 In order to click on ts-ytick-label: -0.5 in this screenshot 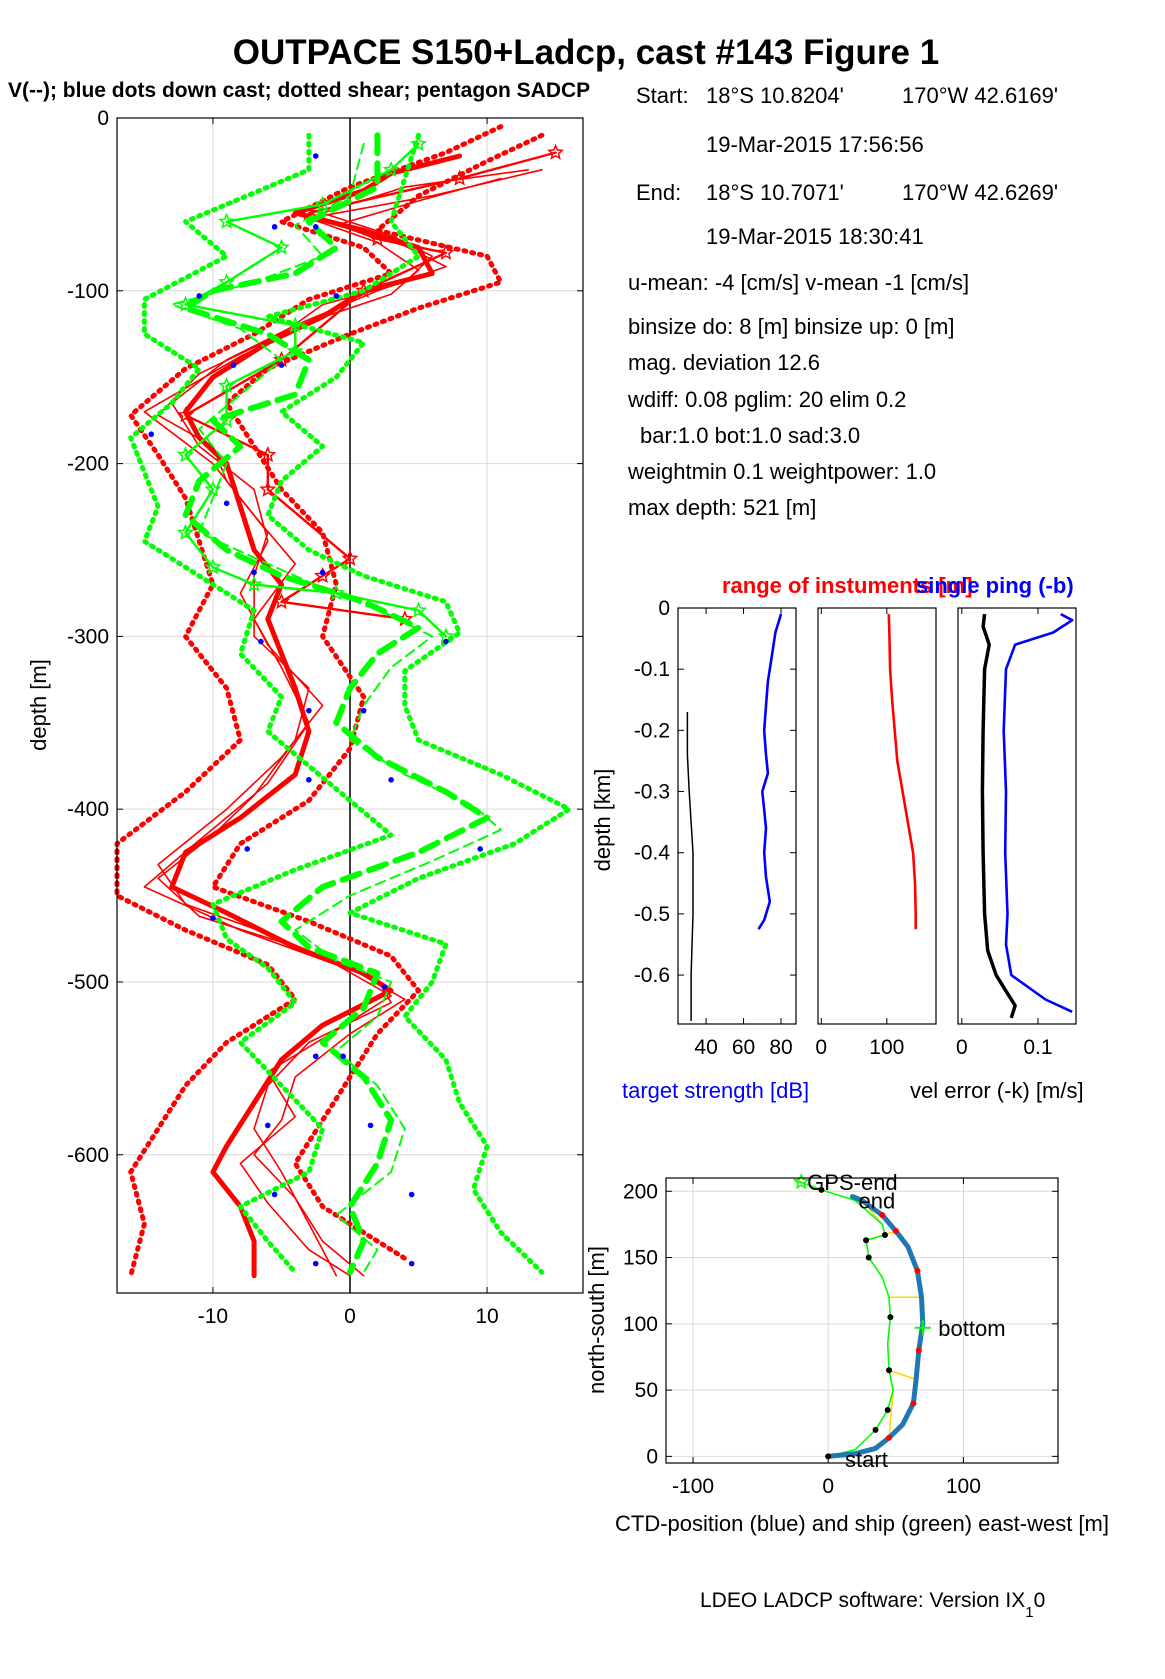, I will do `click(652, 914)`.